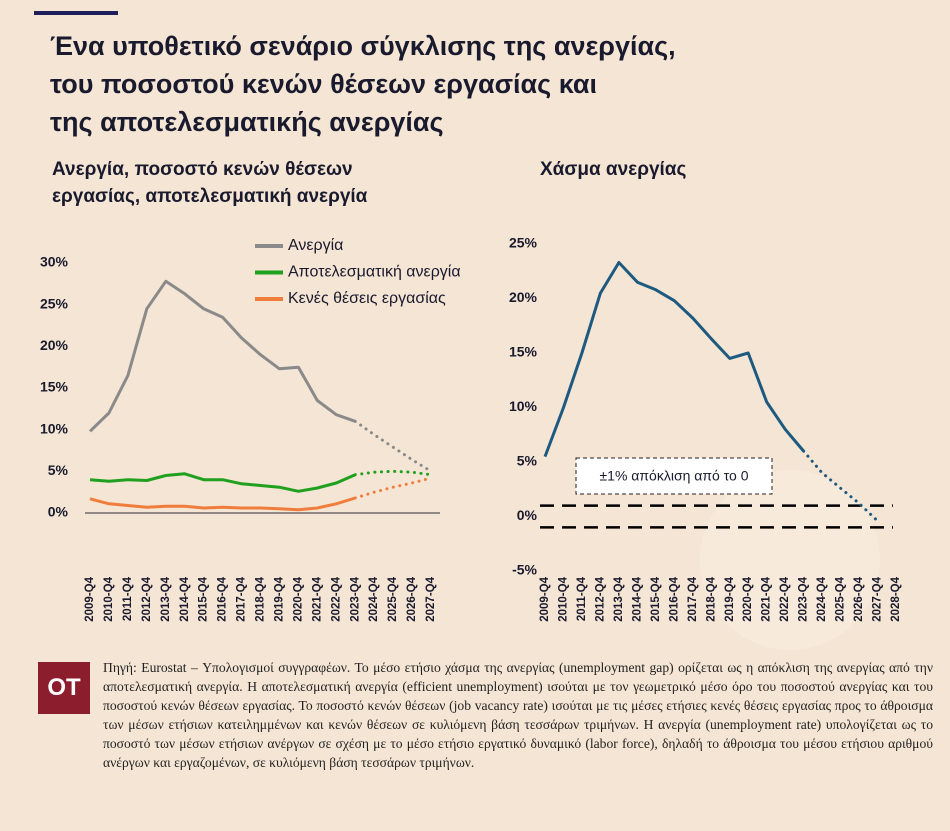 Image resolution: width=950 pixels, height=831 pixels. I want to click on y-tick-label: -5%, so click(524, 570).